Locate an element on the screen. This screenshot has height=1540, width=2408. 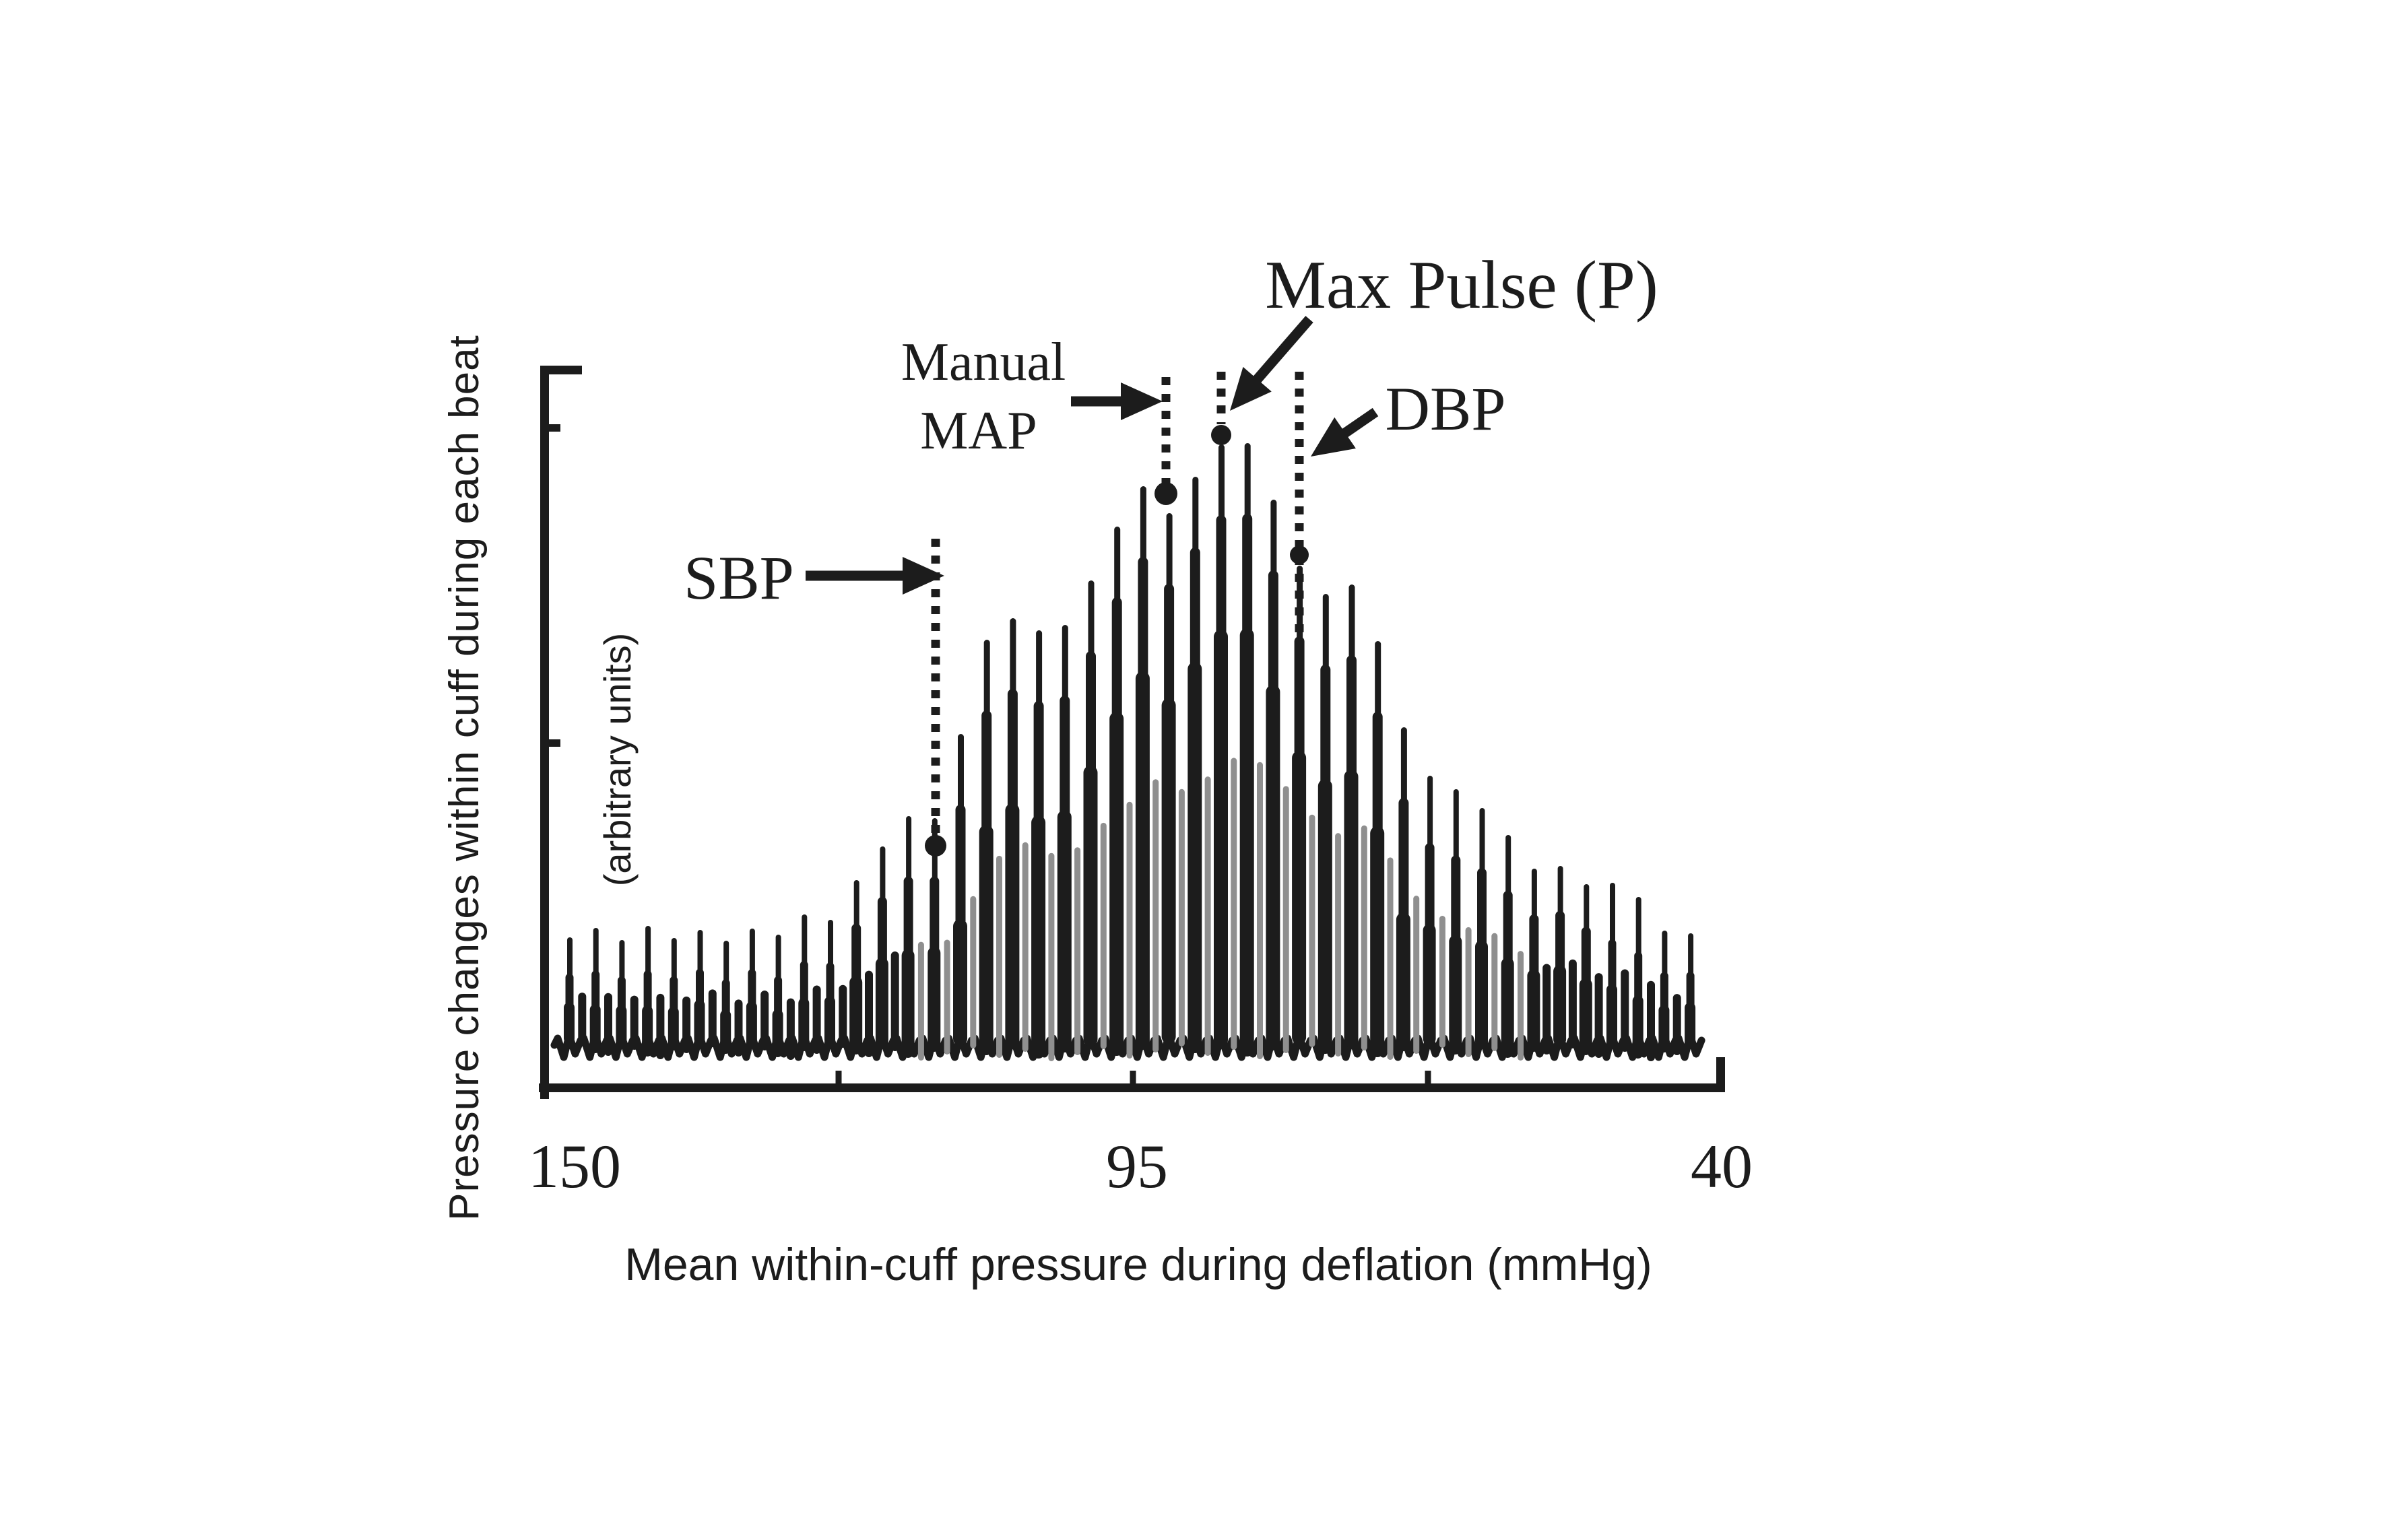
sbp-arrow-head is located at coordinates (923, 576).